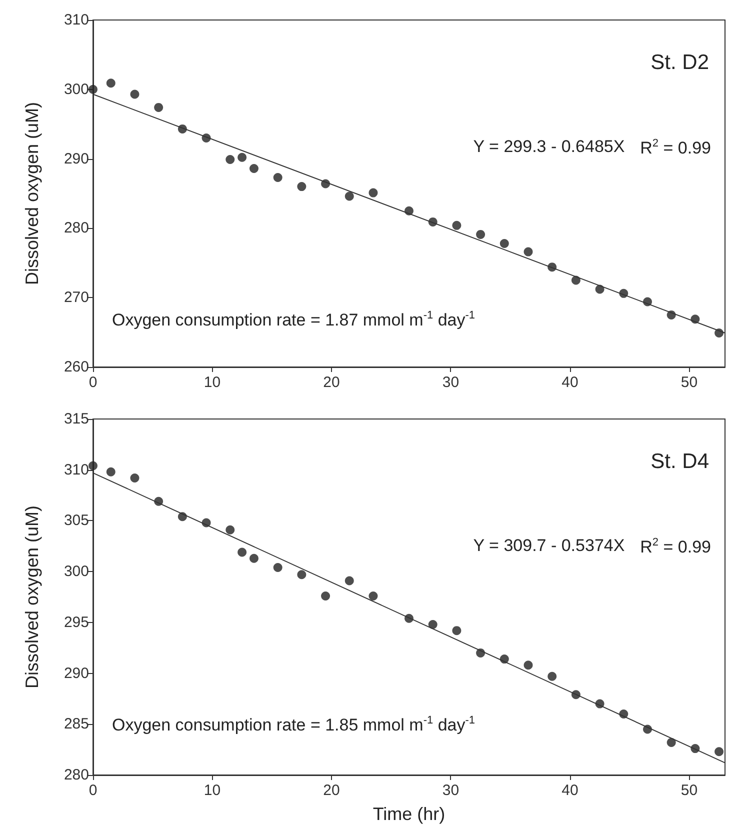 This screenshot has height=830, width=729. I want to click on y-tick-label: 285, so click(76, 724).